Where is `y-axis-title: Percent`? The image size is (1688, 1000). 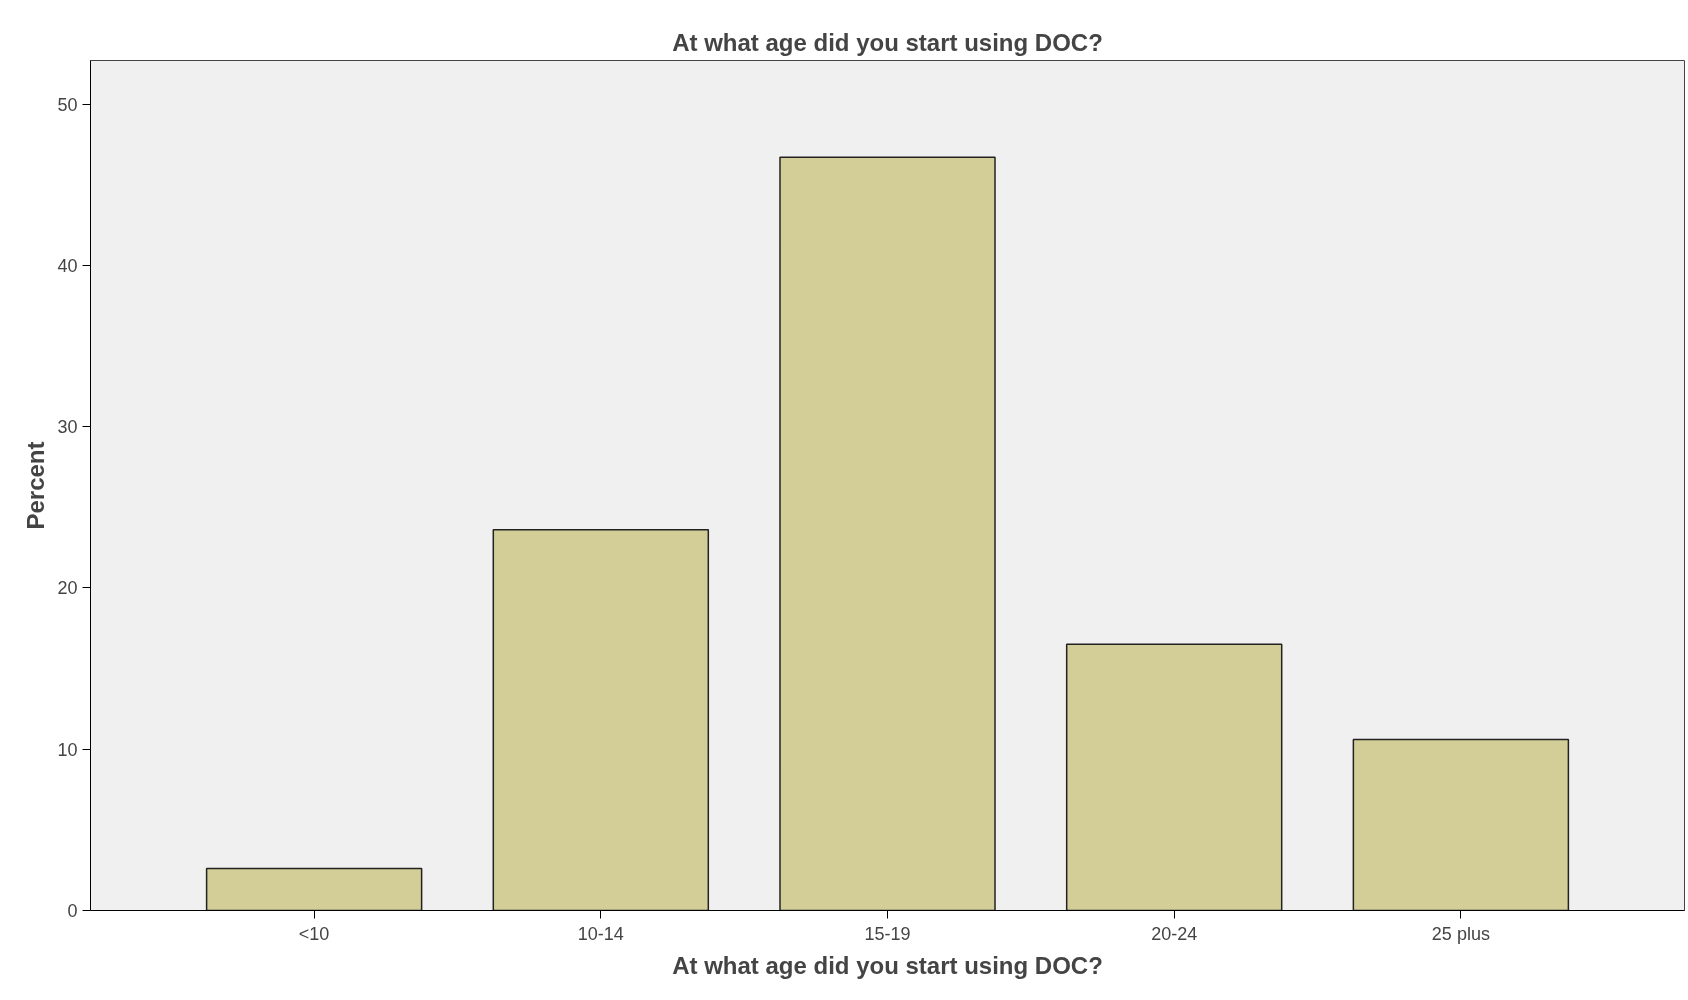
y-axis-title: Percent is located at coordinates (36, 485).